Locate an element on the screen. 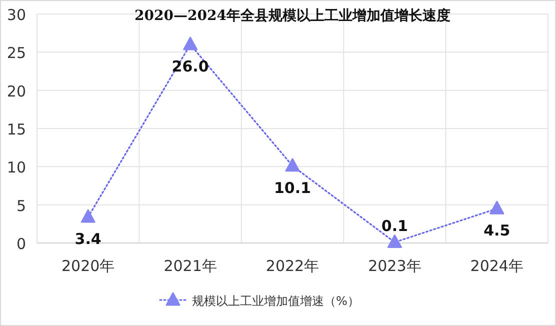 This screenshot has width=556, height=326. x-tick-label: 2020年 is located at coordinates (88, 266).